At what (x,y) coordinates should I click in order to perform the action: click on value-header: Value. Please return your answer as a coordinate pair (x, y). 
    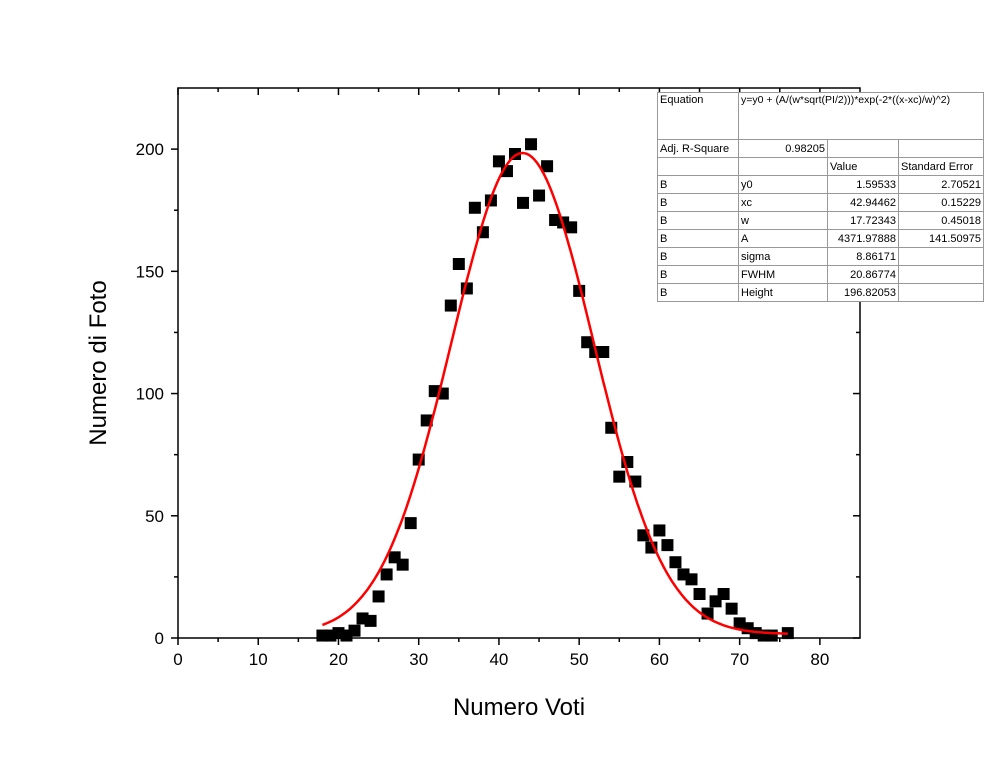
    Looking at the image, I should click on (863, 166).